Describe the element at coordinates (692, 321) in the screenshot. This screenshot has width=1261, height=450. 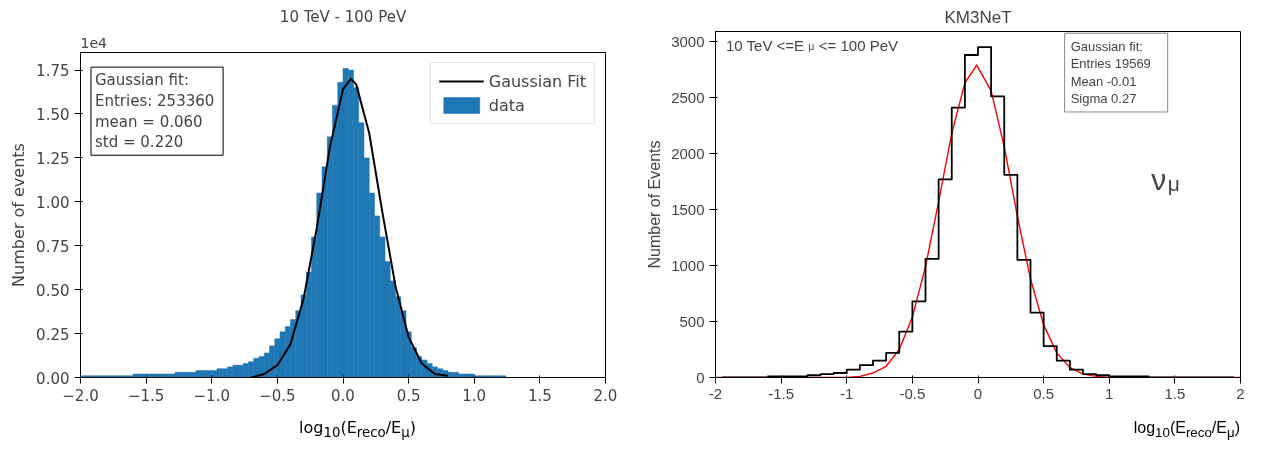
I see `y-tick-label: 500` at that location.